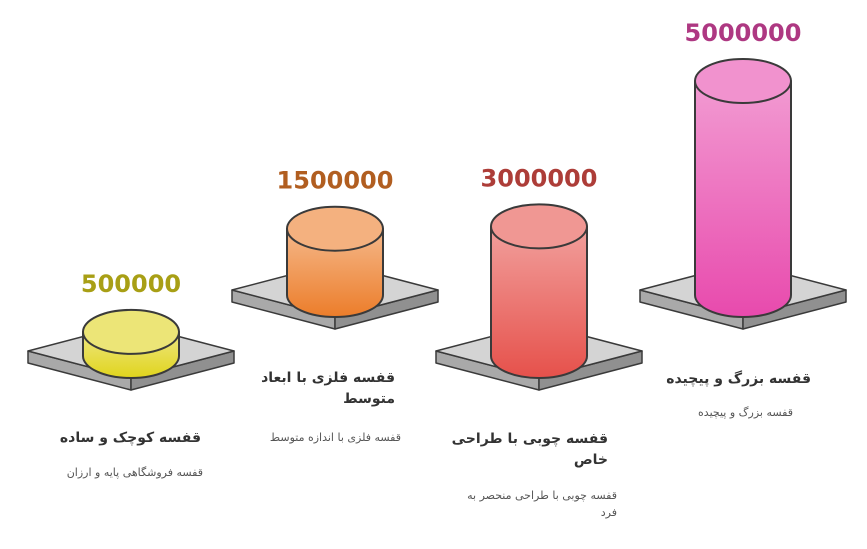  I want to click on category-desc-1: قفسه فروشگاهی پایه و ارزان, so click(134, 472).